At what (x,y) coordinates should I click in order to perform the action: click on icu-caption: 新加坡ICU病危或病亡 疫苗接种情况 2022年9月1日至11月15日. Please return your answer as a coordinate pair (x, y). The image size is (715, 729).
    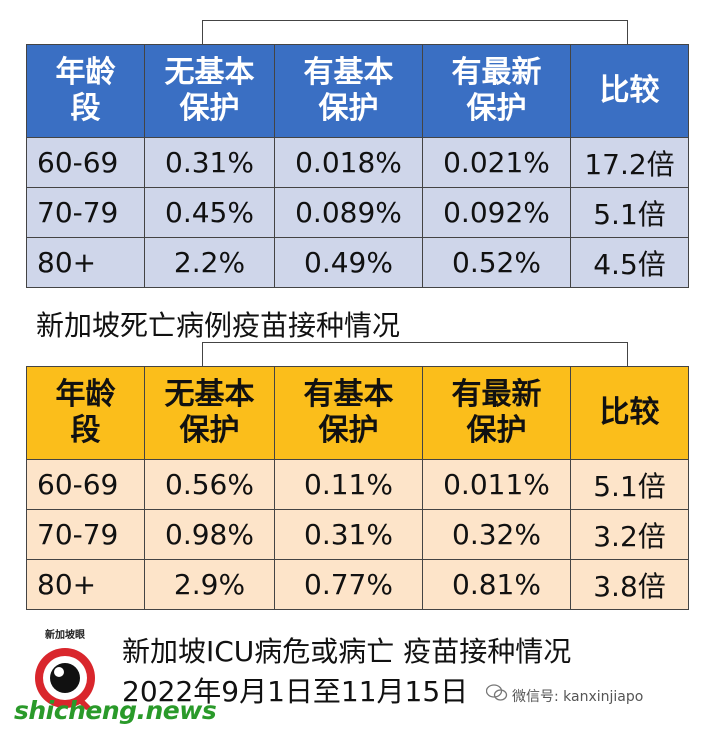
    Looking at the image, I should click on (346, 672).